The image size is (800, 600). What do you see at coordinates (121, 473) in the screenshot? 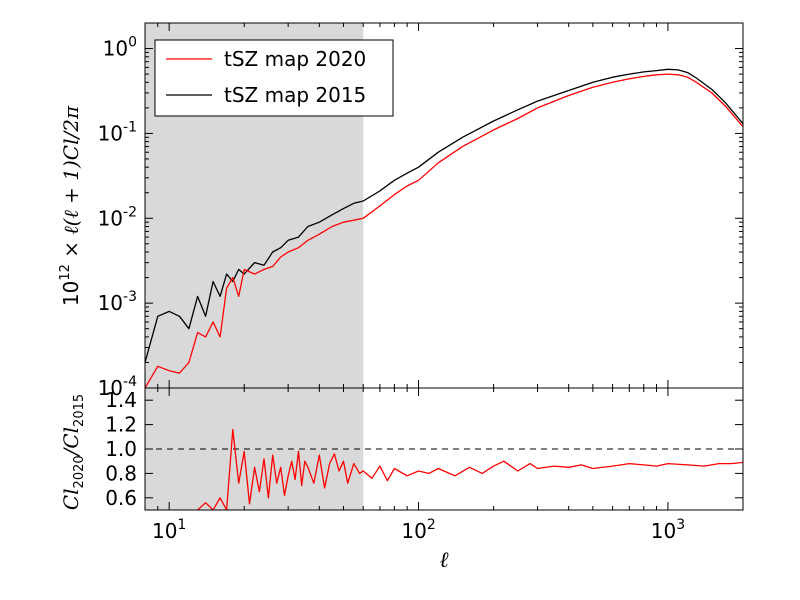
I see `bottom-y-tick-label: 0.8` at bounding box center [121, 473].